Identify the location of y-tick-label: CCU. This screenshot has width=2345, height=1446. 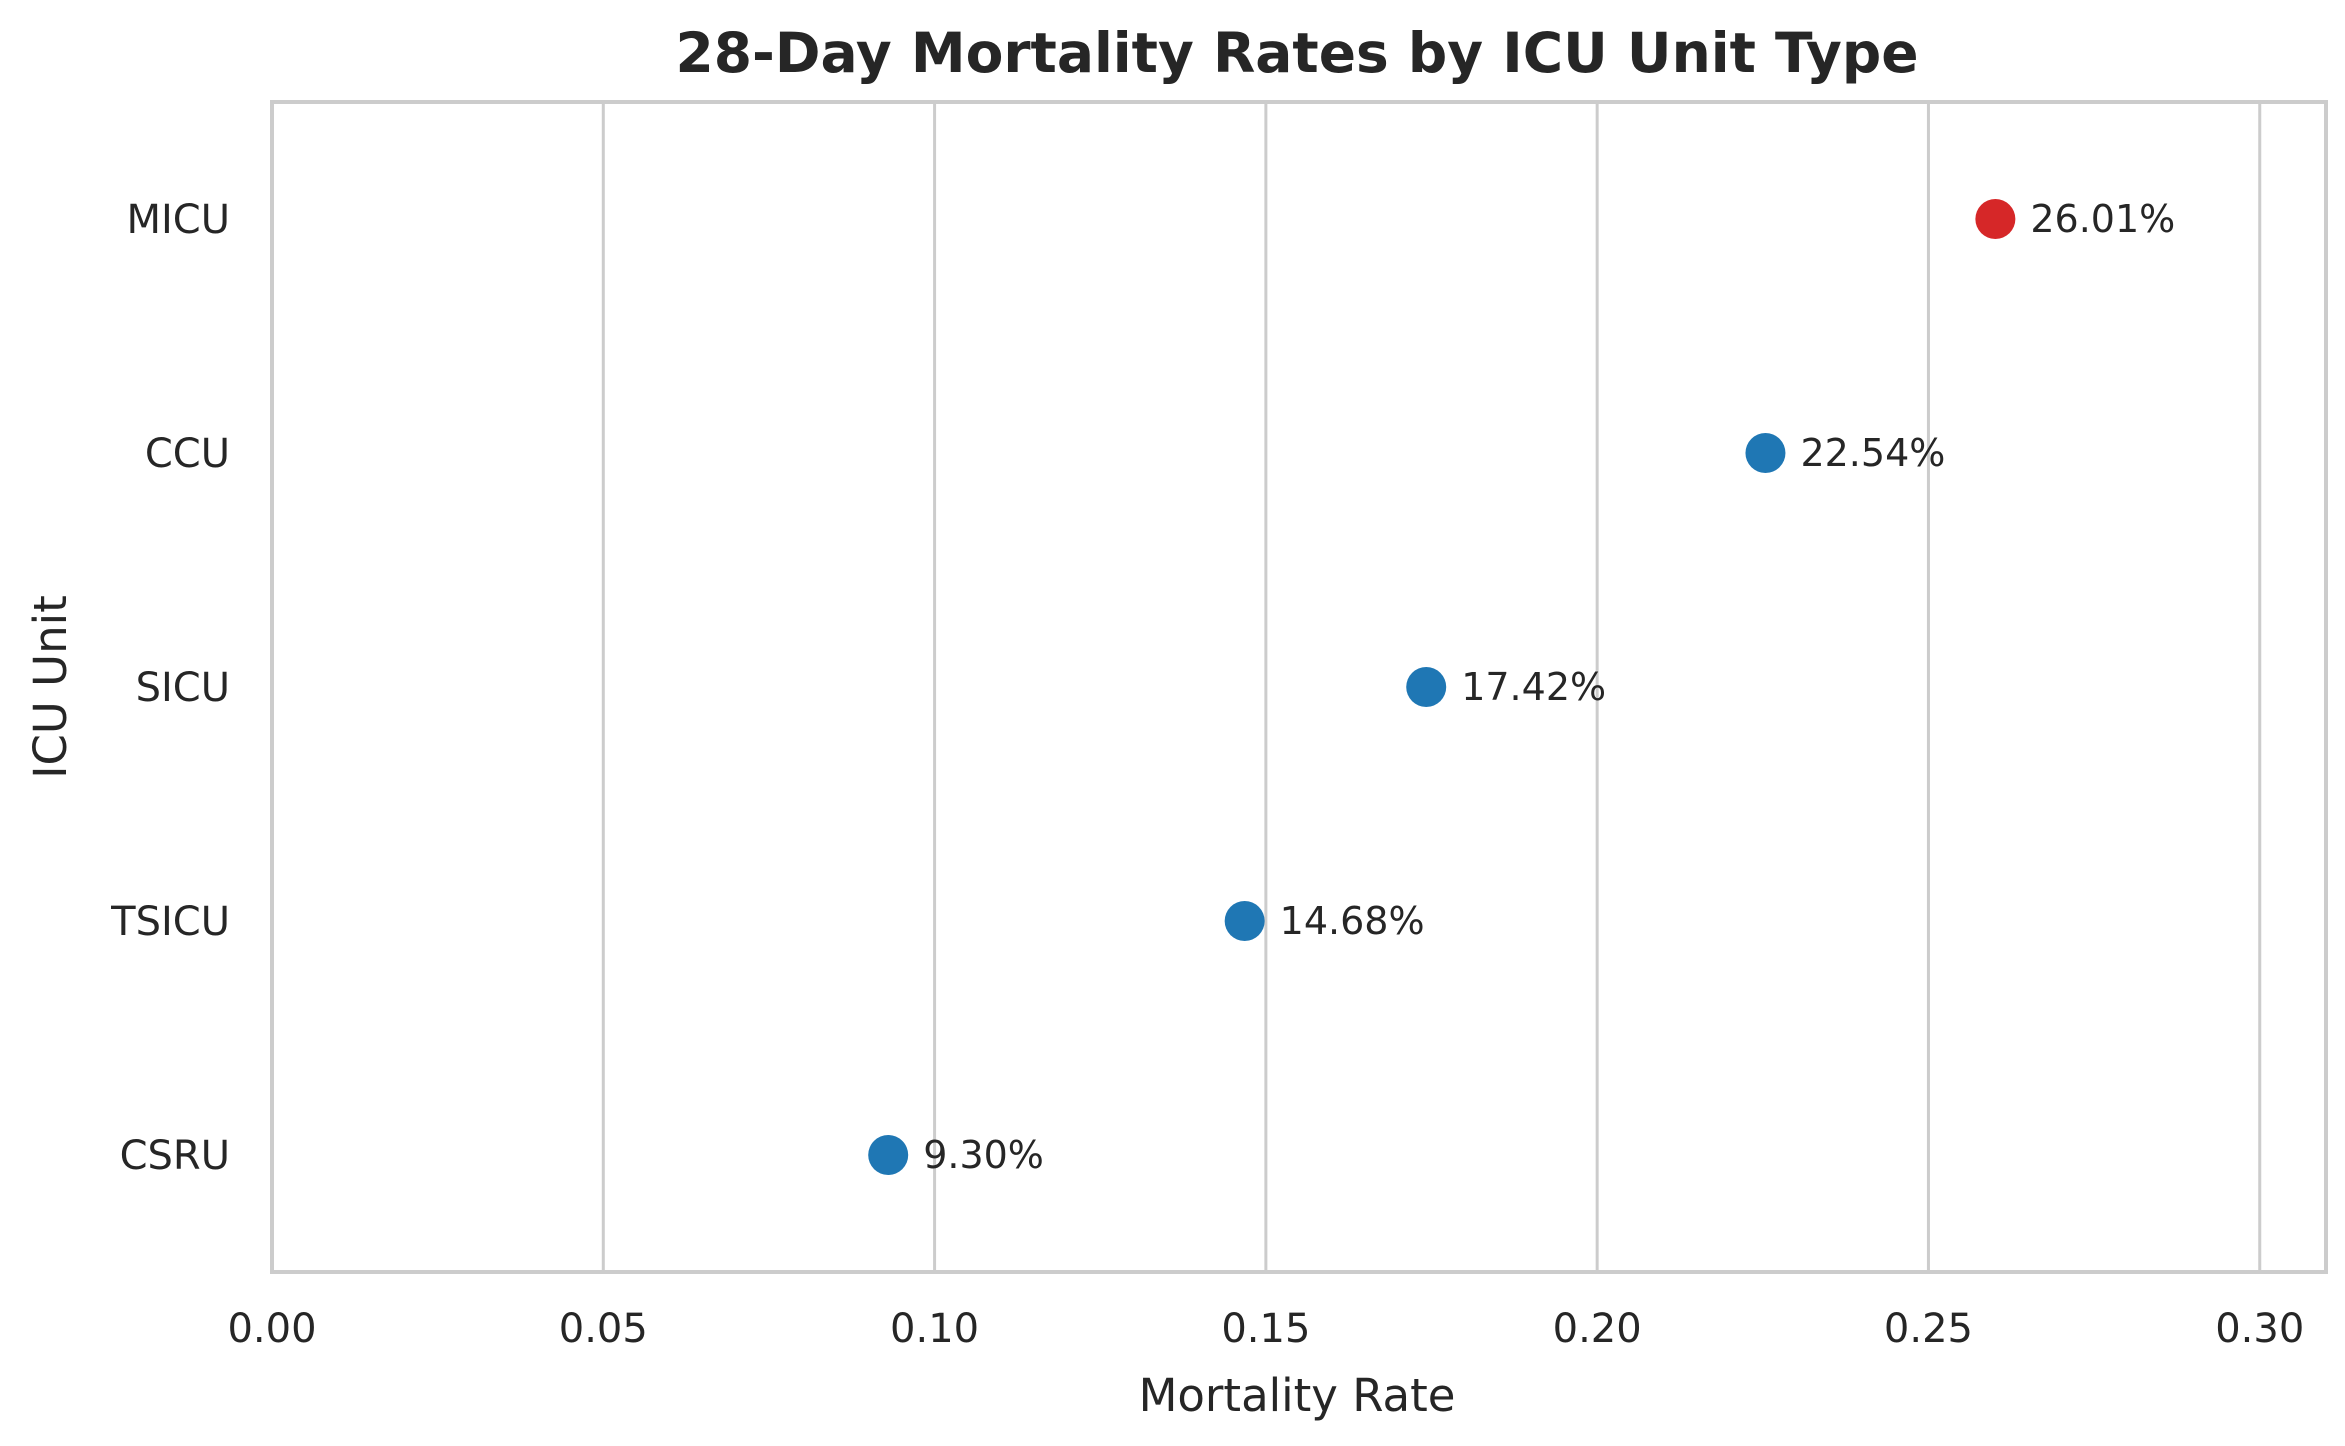
(187, 454).